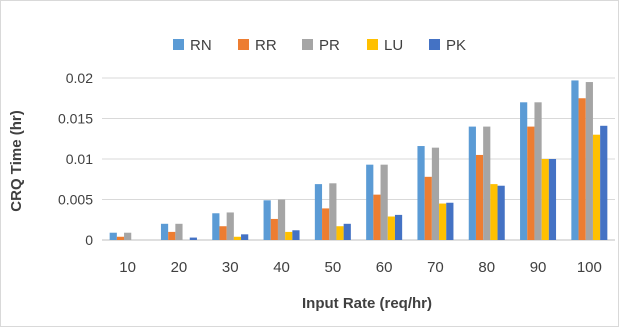 The height and width of the screenshot is (333, 621). What do you see at coordinates (434, 44) in the screenshot?
I see `legend-swatch-pk` at bounding box center [434, 44].